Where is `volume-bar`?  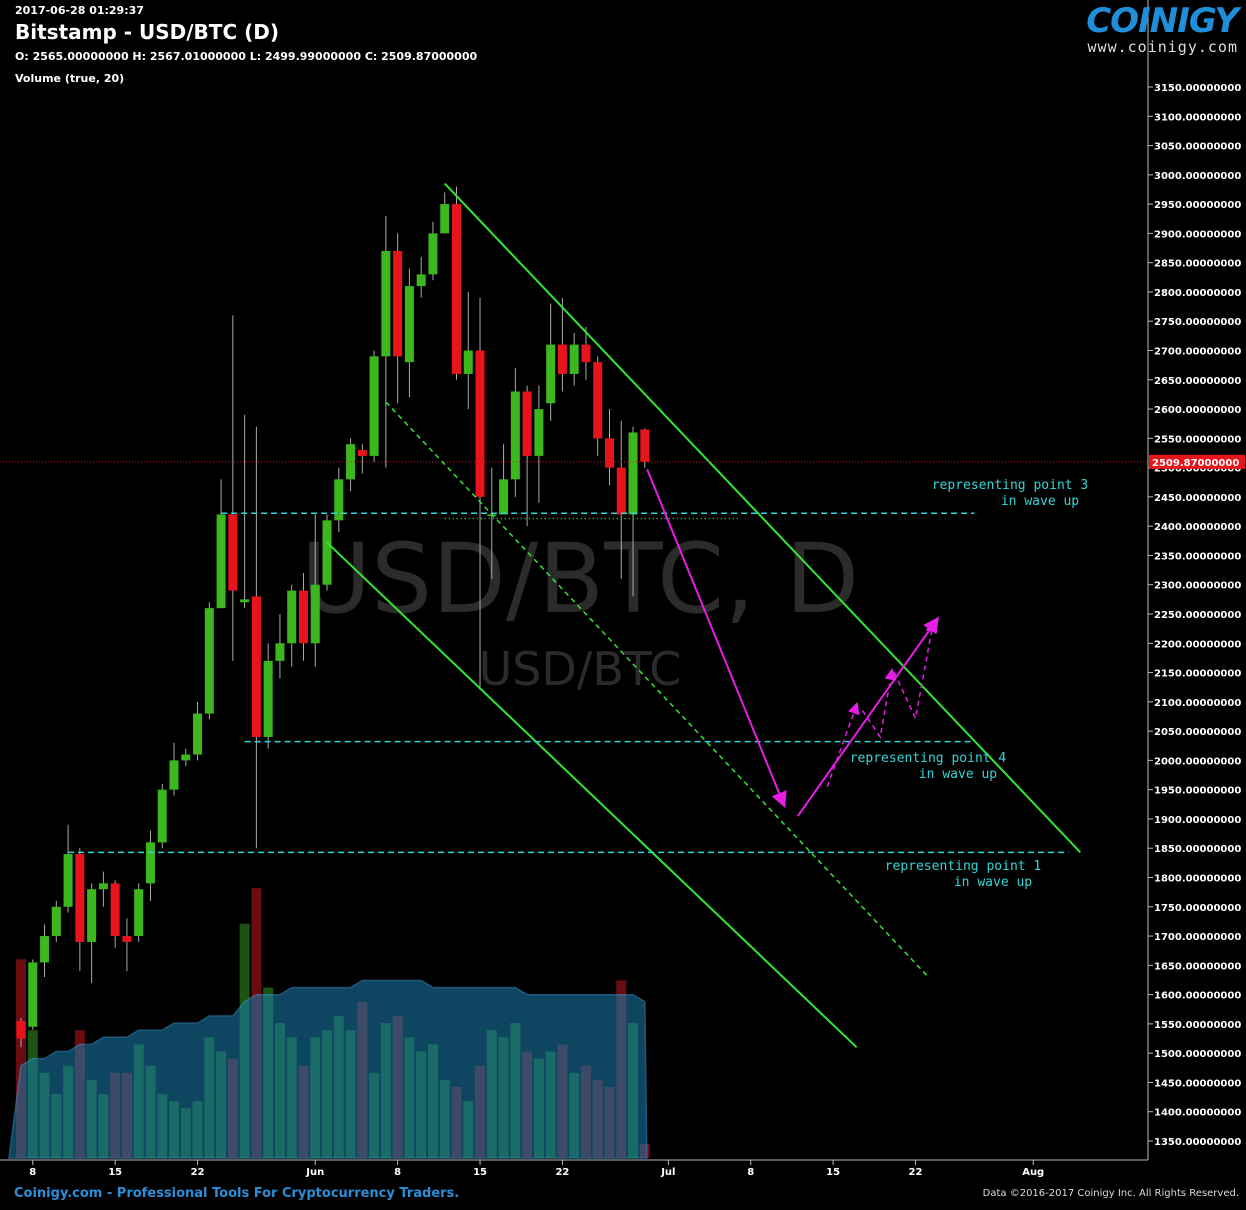
volume-bar is located at coordinates (21, 1058).